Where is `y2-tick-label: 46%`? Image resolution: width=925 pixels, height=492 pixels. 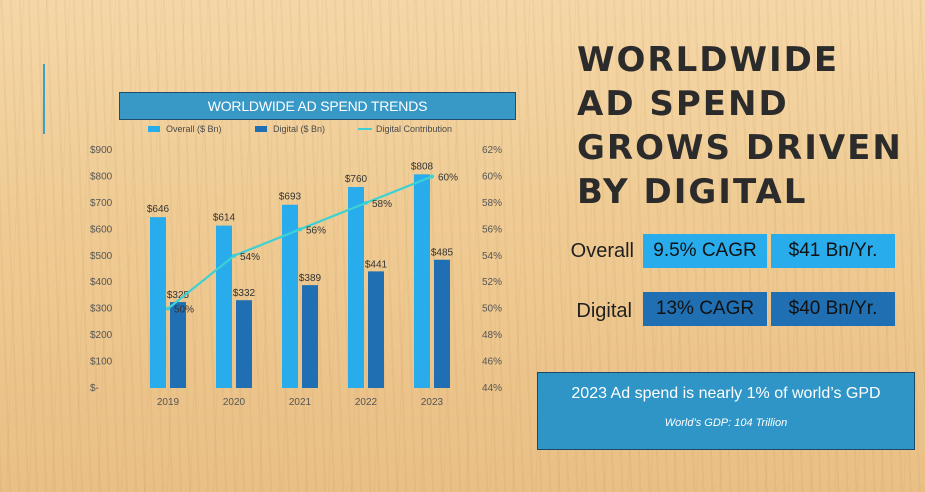
y2-tick-label: 46% is located at coordinates (492, 362).